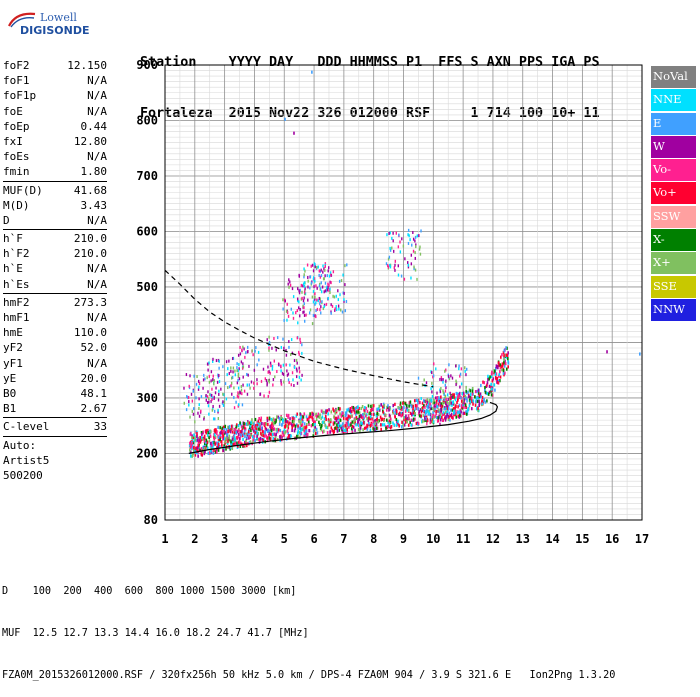 The image size is (700, 697). I want to click on legend-item: X-, so click(673, 240).